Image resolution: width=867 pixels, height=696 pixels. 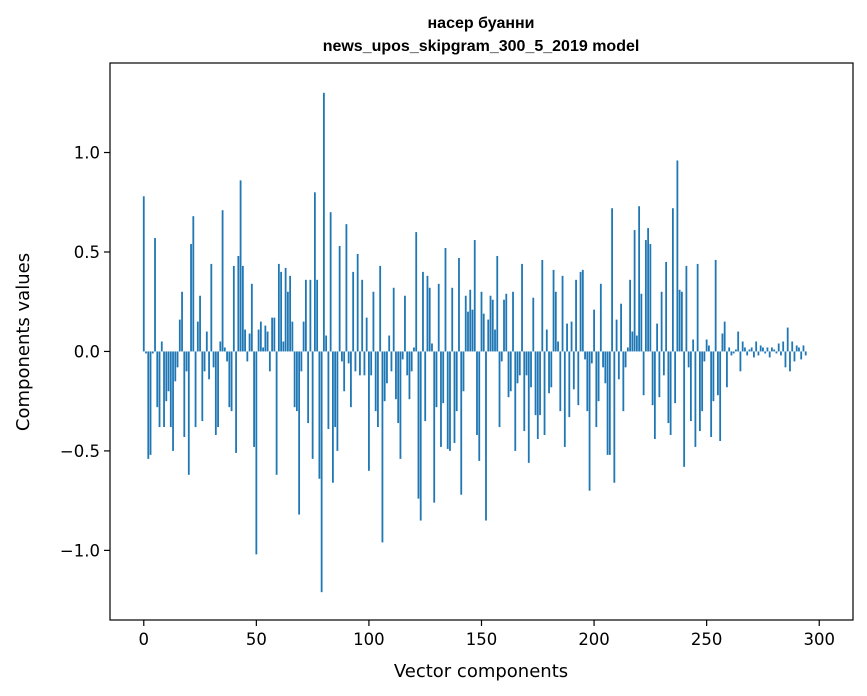 What do you see at coordinates (85, 352) in the screenshot?
I see `y-axis-ticks: −1.0 −0.5 0.0 0.5 1.0` at bounding box center [85, 352].